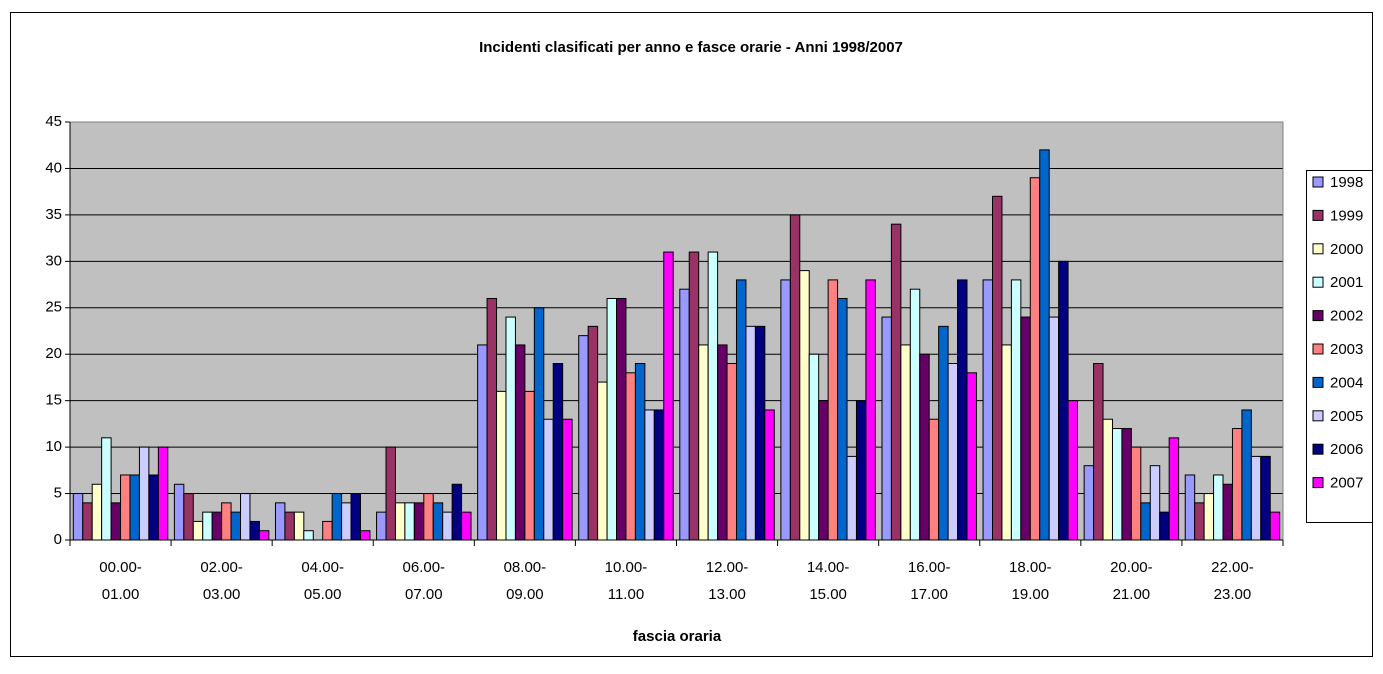 Image resolution: width=1383 pixels, height=674 pixels. I want to click on y-tick-label: 35, so click(53, 214).